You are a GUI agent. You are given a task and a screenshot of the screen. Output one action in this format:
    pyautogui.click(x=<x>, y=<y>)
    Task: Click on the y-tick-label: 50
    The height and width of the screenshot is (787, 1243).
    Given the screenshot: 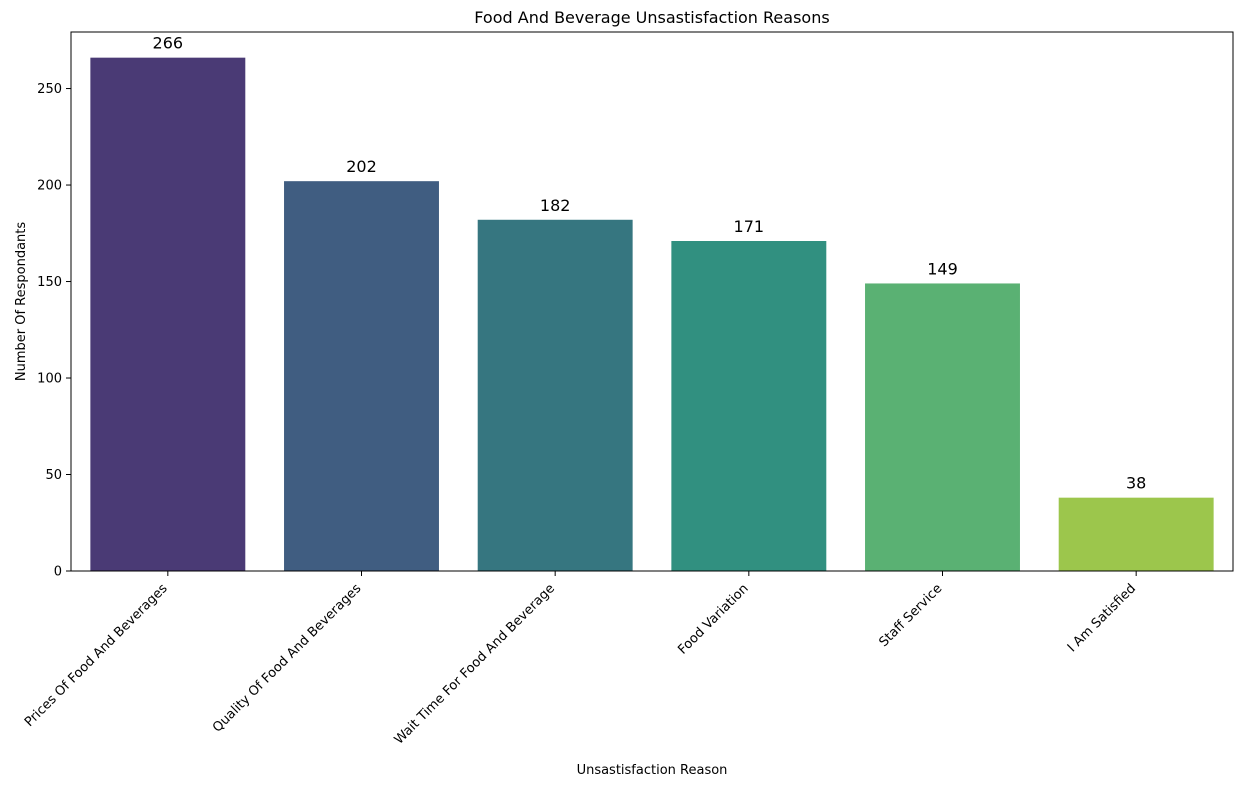 What is the action you would take?
    pyautogui.click(x=53, y=475)
    